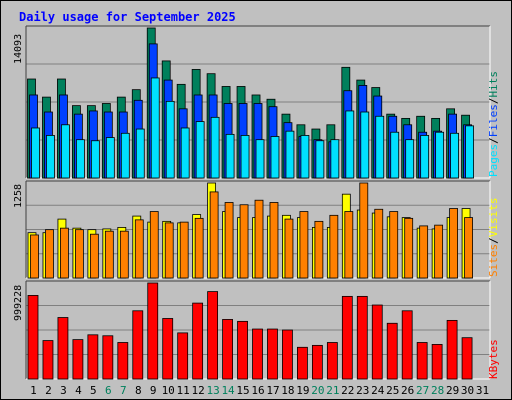  What do you see at coordinates (493, 260) in the screenshot?
I see `legend-sites: Sites` at bounding box center [493, 260].